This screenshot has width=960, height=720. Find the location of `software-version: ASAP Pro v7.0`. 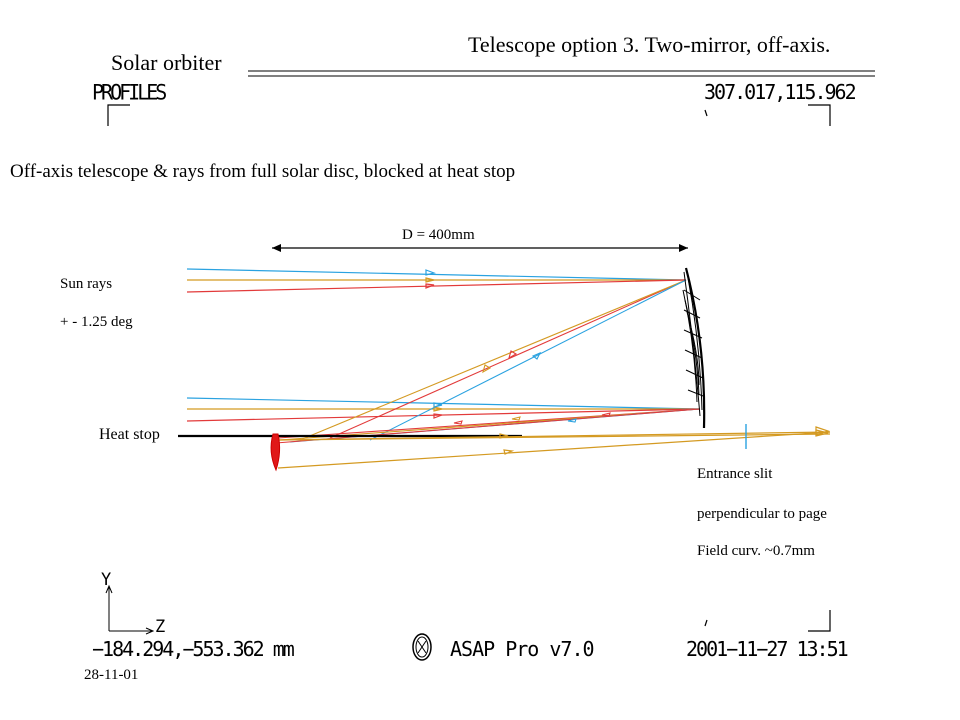

software-version: ASAP Pro v7.0 is located at coordinates (522, 649).